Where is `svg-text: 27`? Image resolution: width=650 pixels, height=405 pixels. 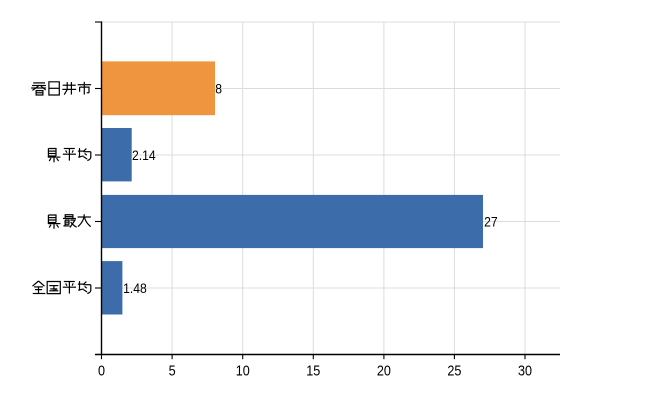 svg-text: 27 is located at coordinates (491, 222).